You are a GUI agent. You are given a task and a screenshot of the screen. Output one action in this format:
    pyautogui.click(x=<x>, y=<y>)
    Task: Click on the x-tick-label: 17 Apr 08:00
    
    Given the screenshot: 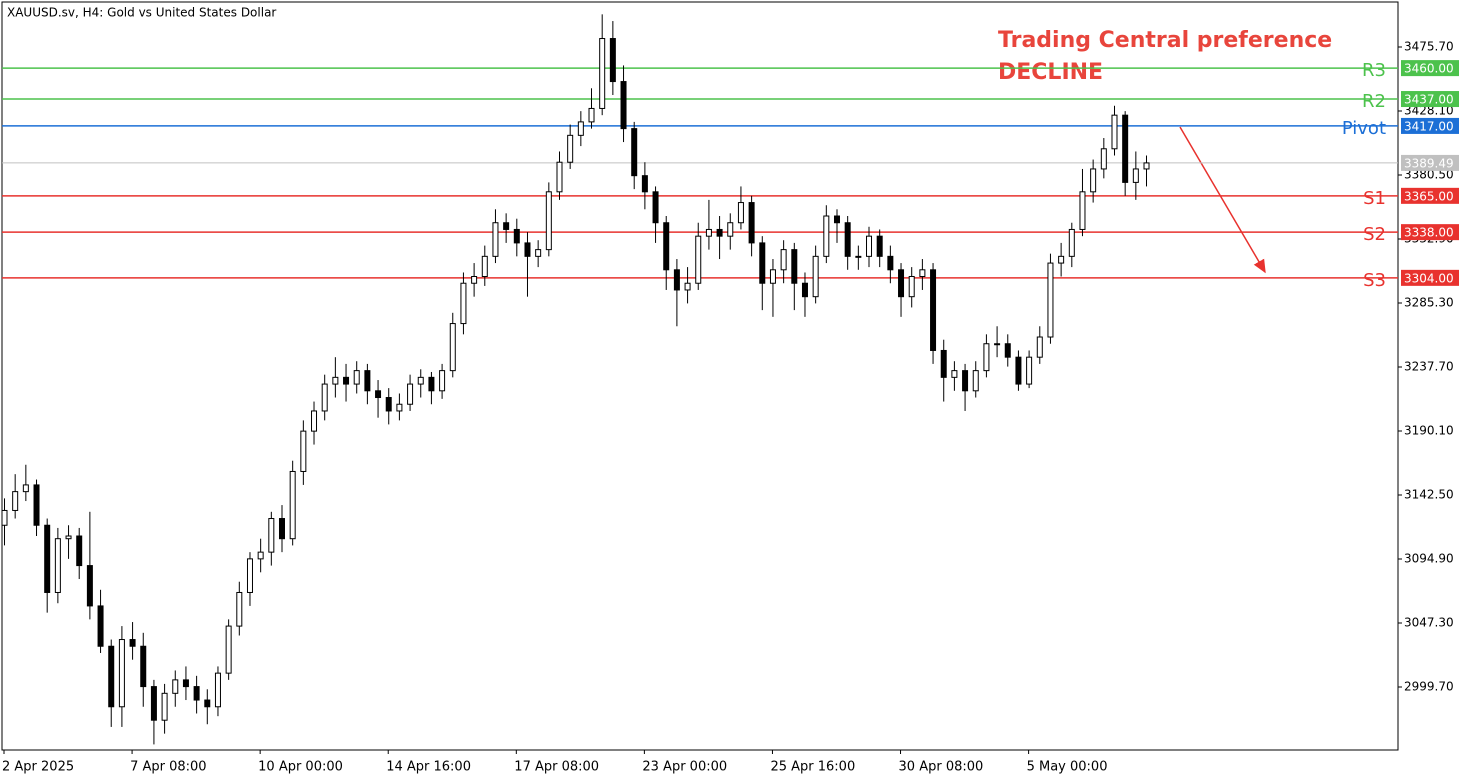 What is the action you would take?
    pyautogui.click(x=556, y=767)
    